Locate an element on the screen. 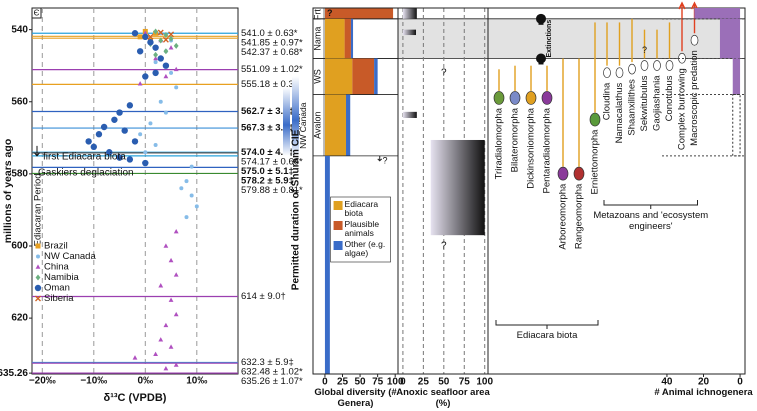  taxon-label: Rangeomorpha is located at coordinates (579, 216).